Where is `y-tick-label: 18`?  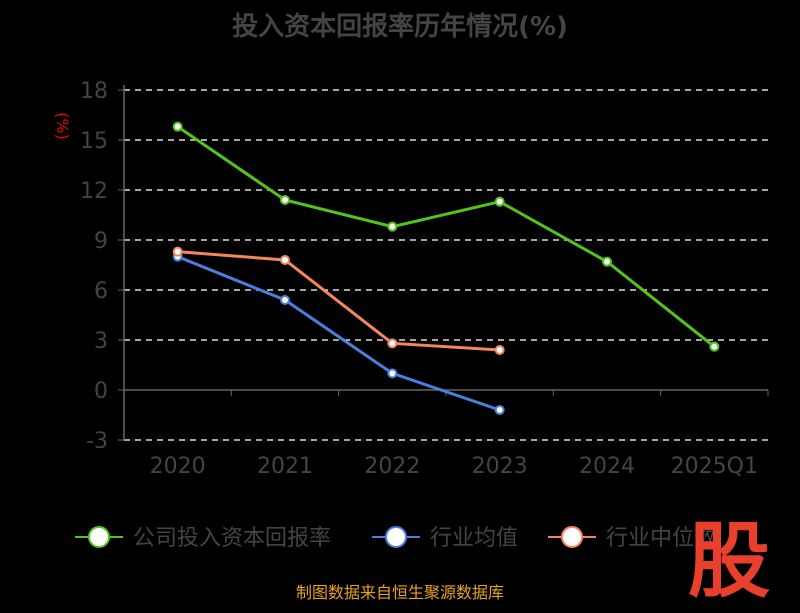
y-tick-label: 18 is located at coordinates (94, 91).